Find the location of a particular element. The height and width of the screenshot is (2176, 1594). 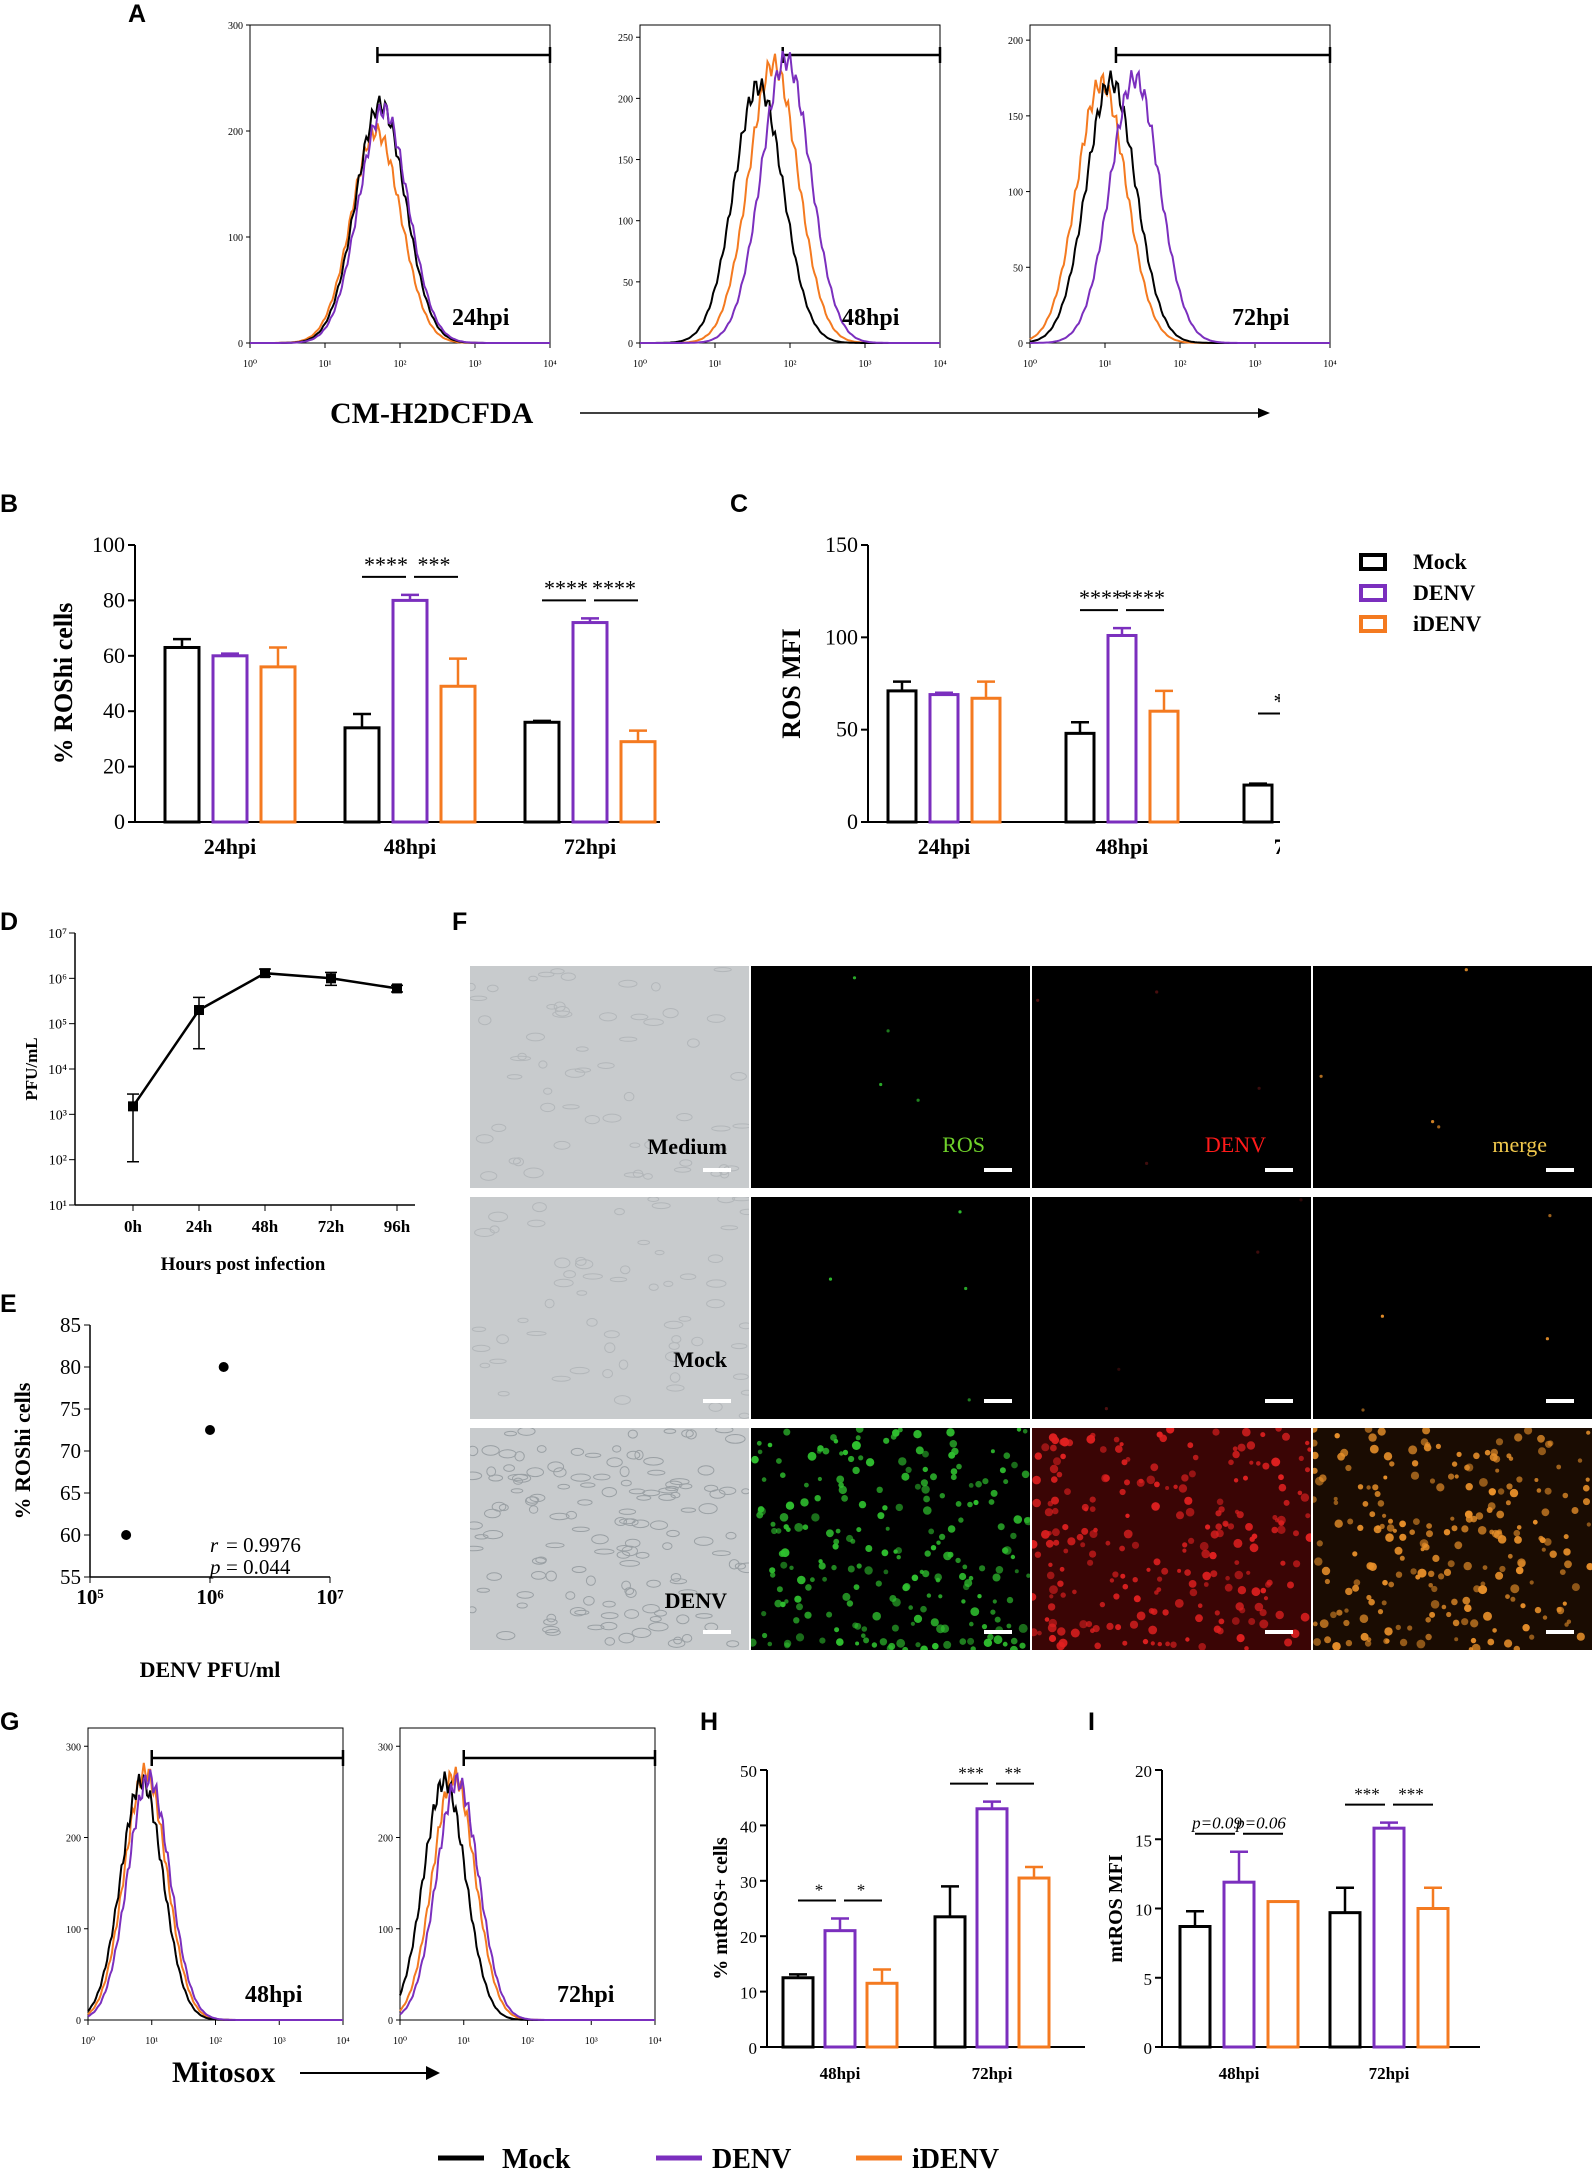

hist-g-0-xtick-label-2: 10² is located at coordinates (215, 2041).